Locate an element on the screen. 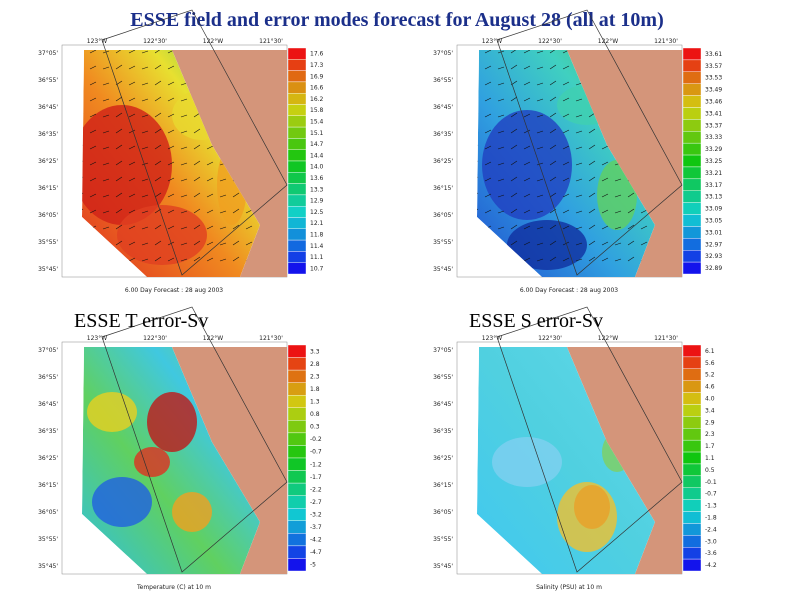 Image resolution: width=794 pixels, height=595 pixels. colorbar-label: 33.29 is located at coordinates (713, 149).